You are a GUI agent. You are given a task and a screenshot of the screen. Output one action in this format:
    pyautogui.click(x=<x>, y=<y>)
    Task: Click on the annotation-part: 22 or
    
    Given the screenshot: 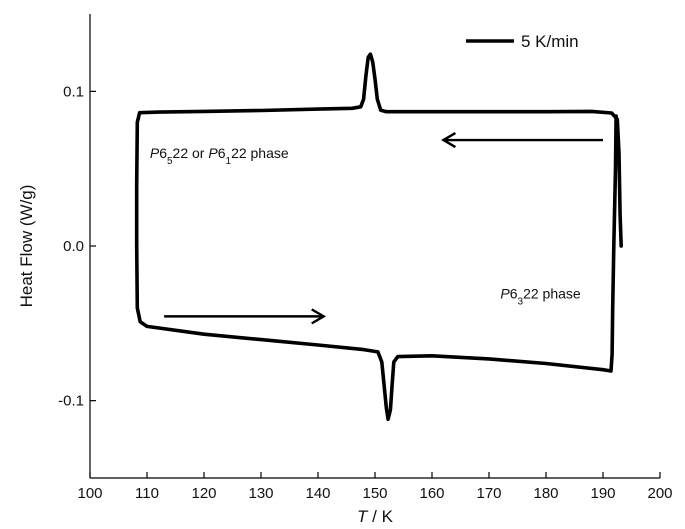 What is the action you would take?
    pyautogui.click(x=191, y=153)
    